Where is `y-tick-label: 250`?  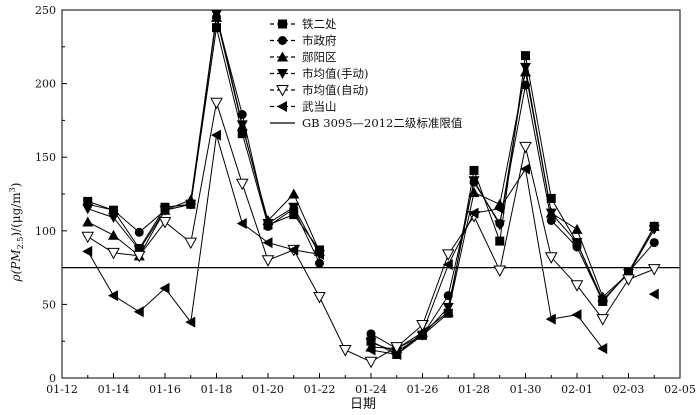
y-tick-label: 250 is located at coordinates (45, 10).